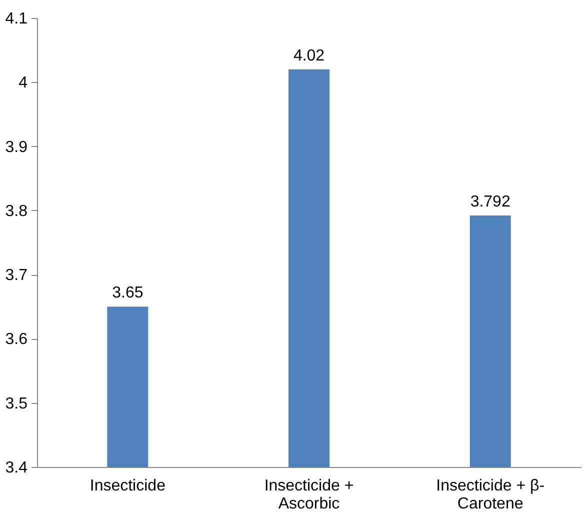 This screenshot has height=517, width=585. Describe the element at coordinates (23, 83) in the screenshot. I see `y-tick-label: 4` at that location.